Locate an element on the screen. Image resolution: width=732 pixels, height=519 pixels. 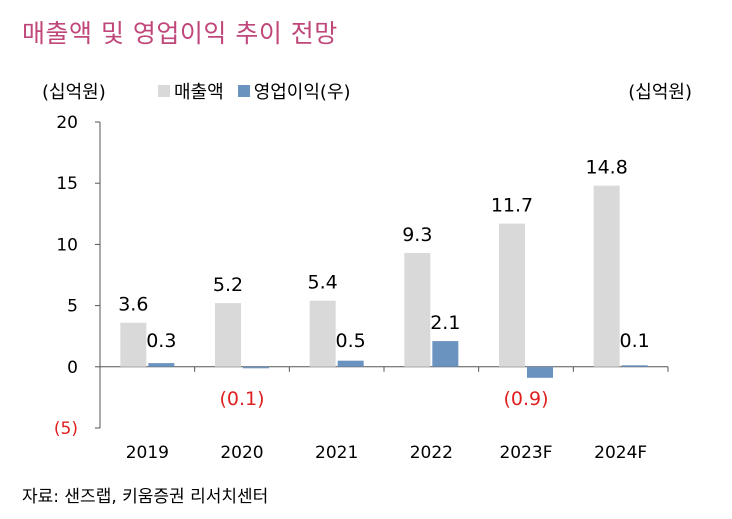
revenue-data-label: 5.4 is located at coordinates (323, 283).